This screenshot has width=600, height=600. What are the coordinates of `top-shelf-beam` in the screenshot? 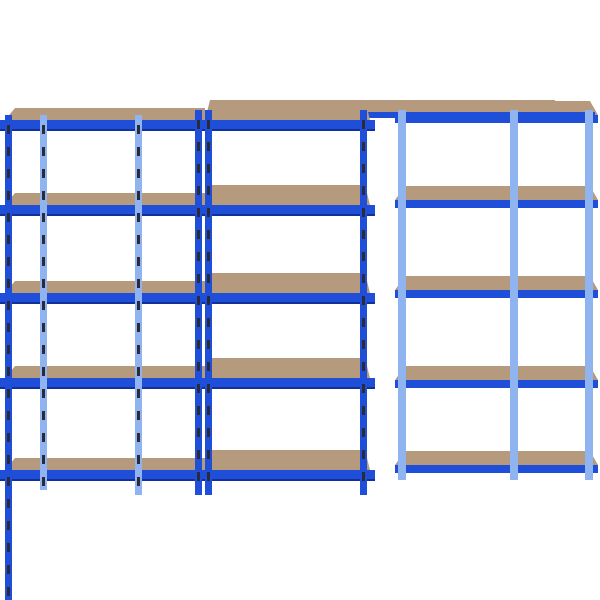 It's located at (425, 115).